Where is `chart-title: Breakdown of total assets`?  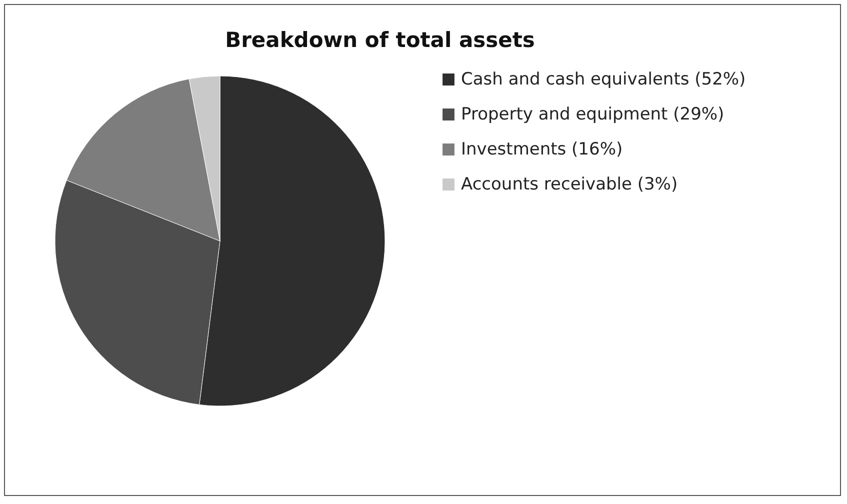 chart-title: Breakdown of total assets is located at coordinates (380, 40).